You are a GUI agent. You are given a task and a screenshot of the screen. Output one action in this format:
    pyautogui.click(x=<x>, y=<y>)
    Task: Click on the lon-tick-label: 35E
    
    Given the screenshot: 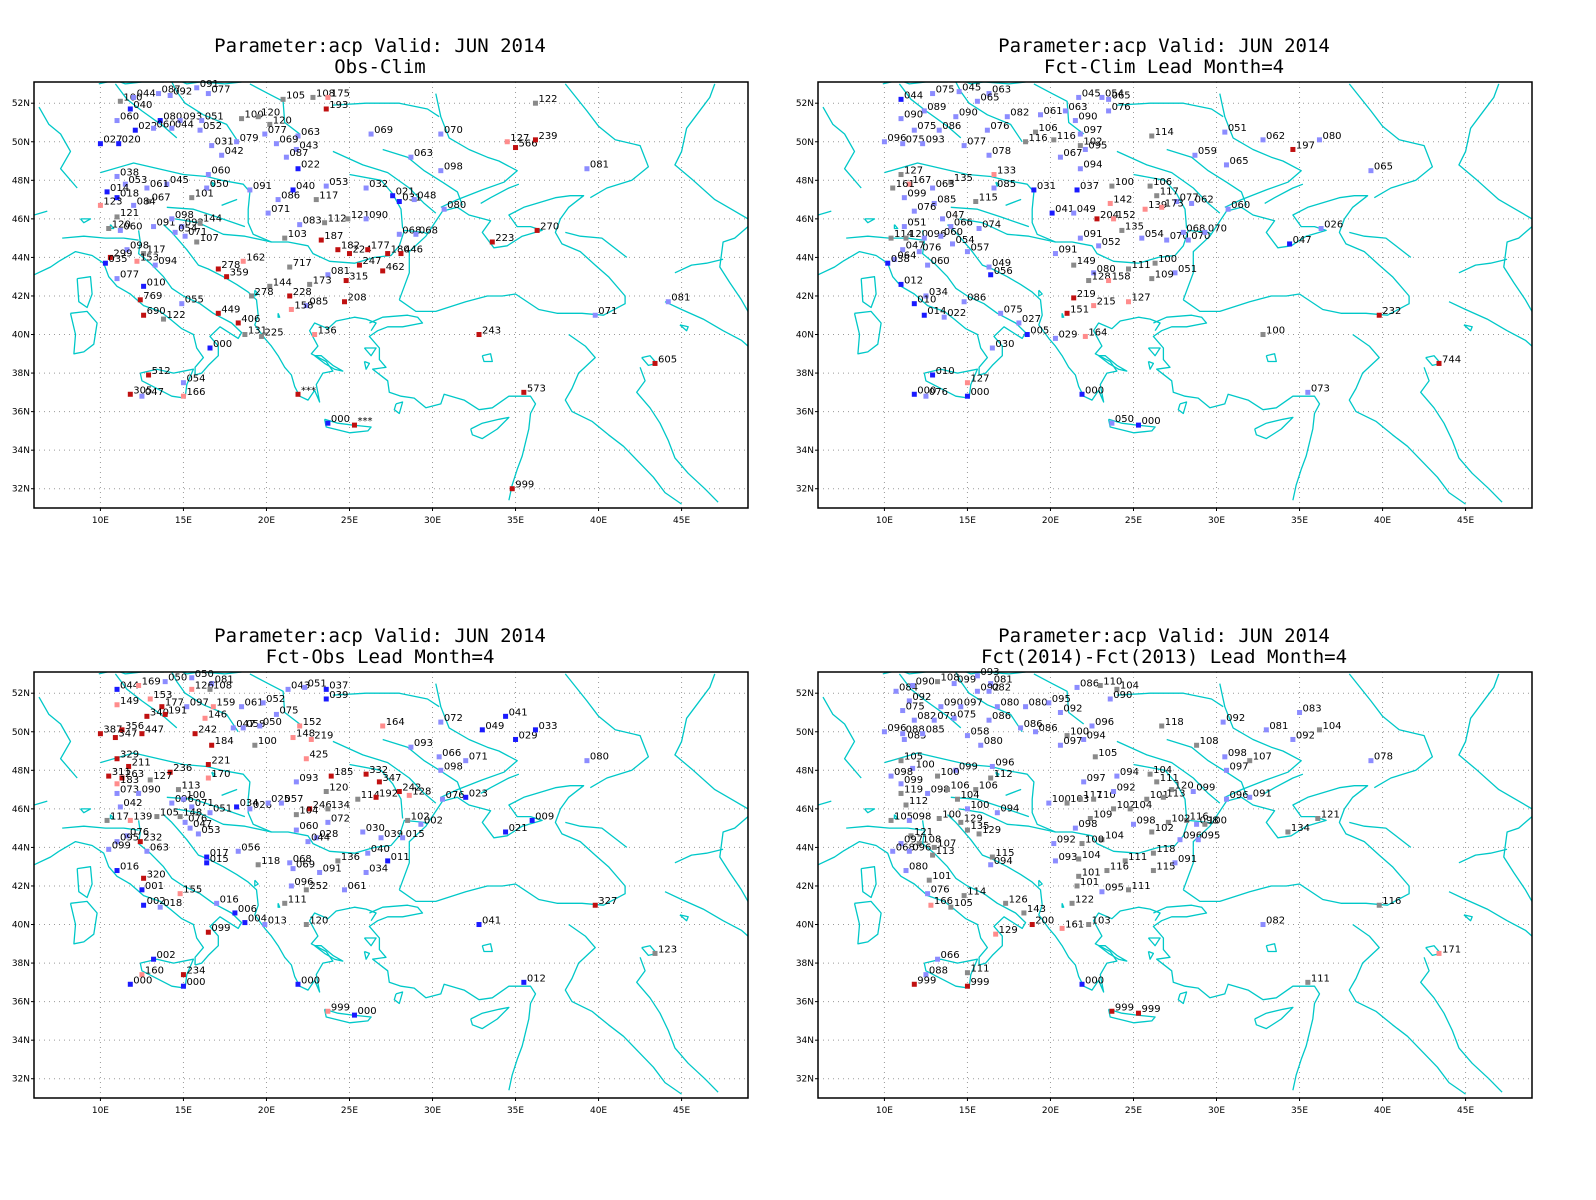 What is the action you would take?
    pyautogui.click(x=1299, y=521)
    